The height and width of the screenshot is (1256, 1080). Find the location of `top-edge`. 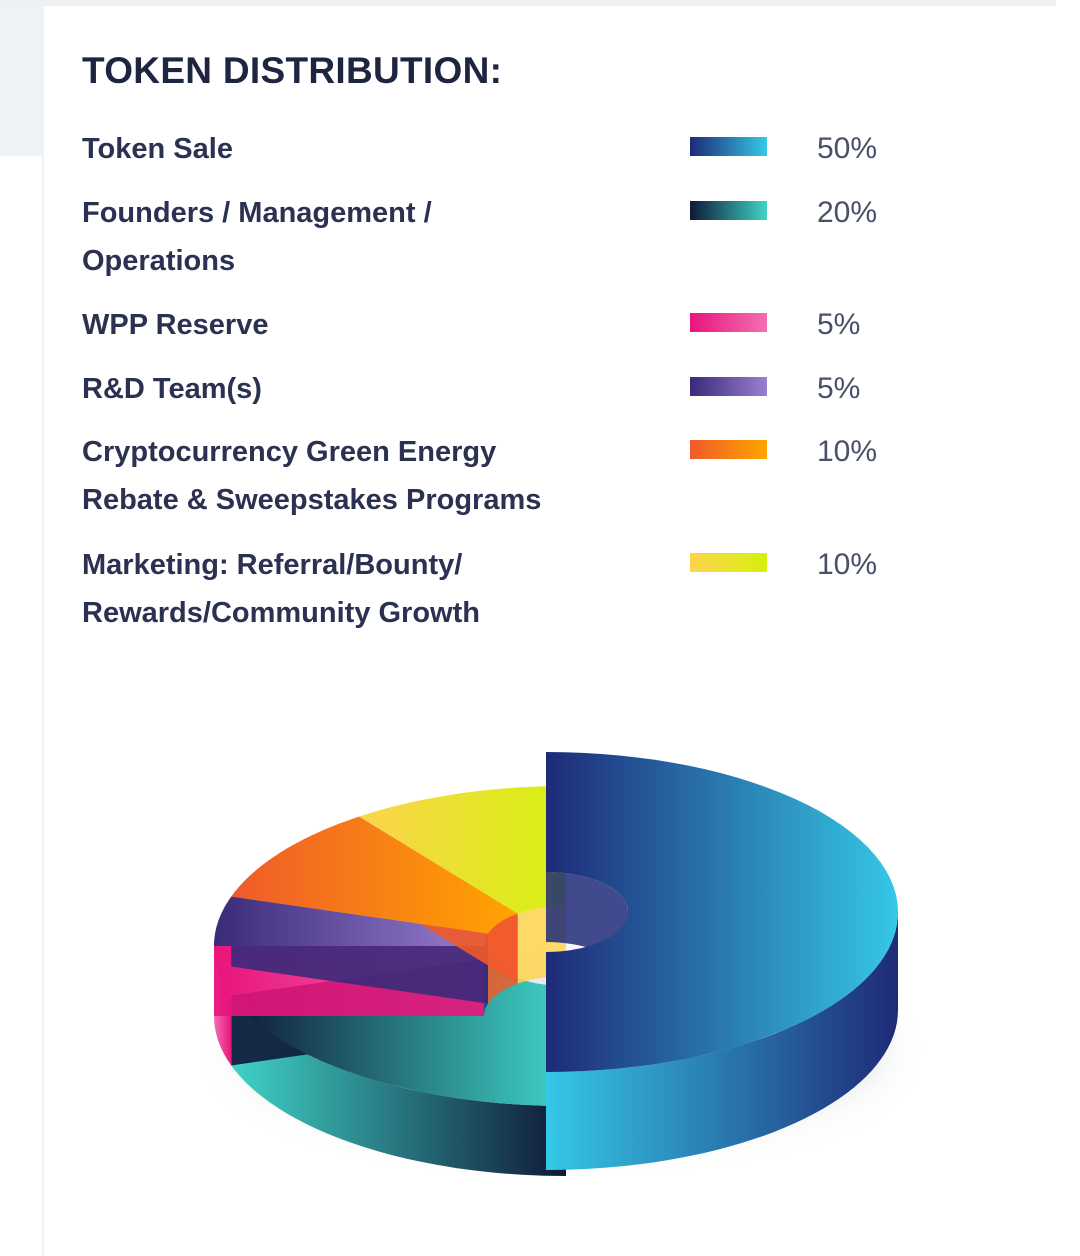

top-edge is located at coordinates (528, 3).